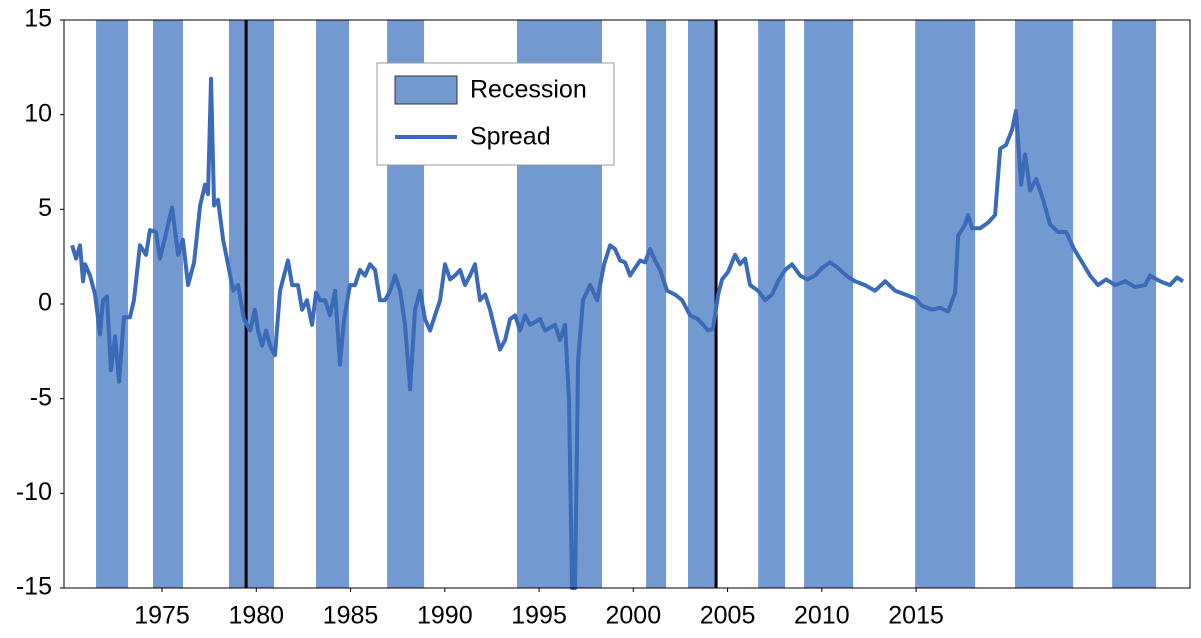 The width and height of the screenshot is (1201, 638). Describe the element at coordinates (34, 587) in the screenshot. I see `y-tick-label: -15` at that location.